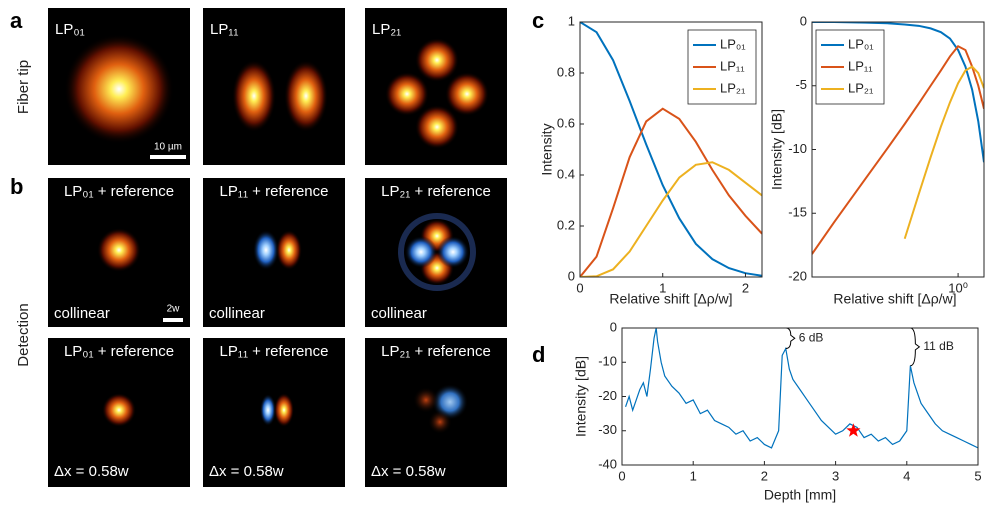  Describe the element at coordinates (811, 337) in the screenshot. I see `annotation: 6 dB` at that location.